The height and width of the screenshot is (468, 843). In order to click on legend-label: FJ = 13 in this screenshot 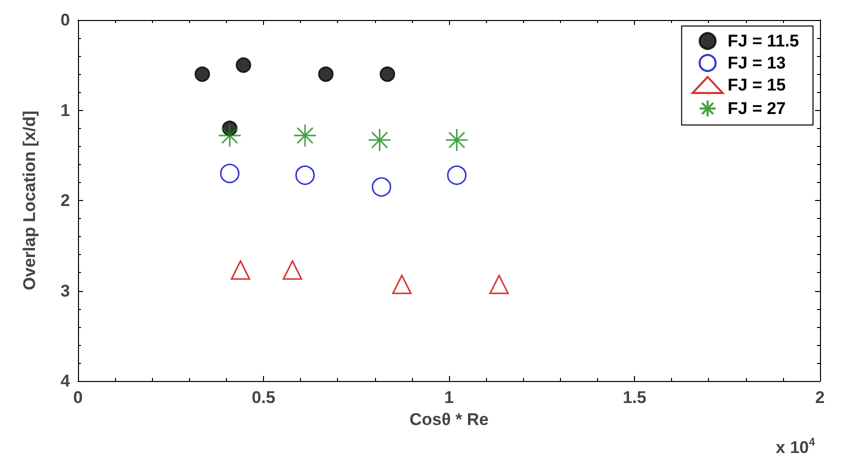, I will do `click(757, 63)`.